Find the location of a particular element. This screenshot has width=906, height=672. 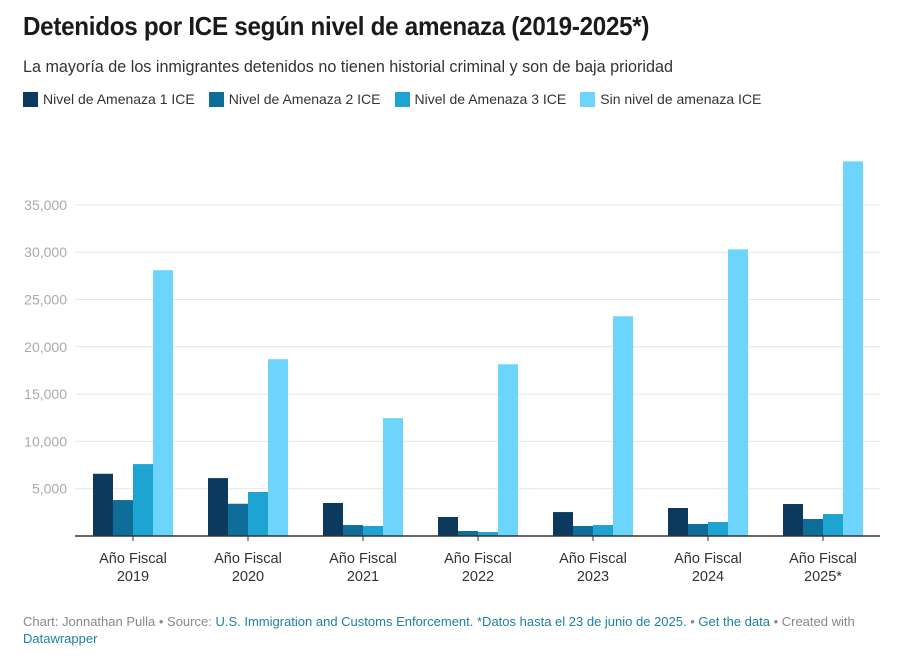

y-tick-label: 25,000 is located at coordinates (45, 300).